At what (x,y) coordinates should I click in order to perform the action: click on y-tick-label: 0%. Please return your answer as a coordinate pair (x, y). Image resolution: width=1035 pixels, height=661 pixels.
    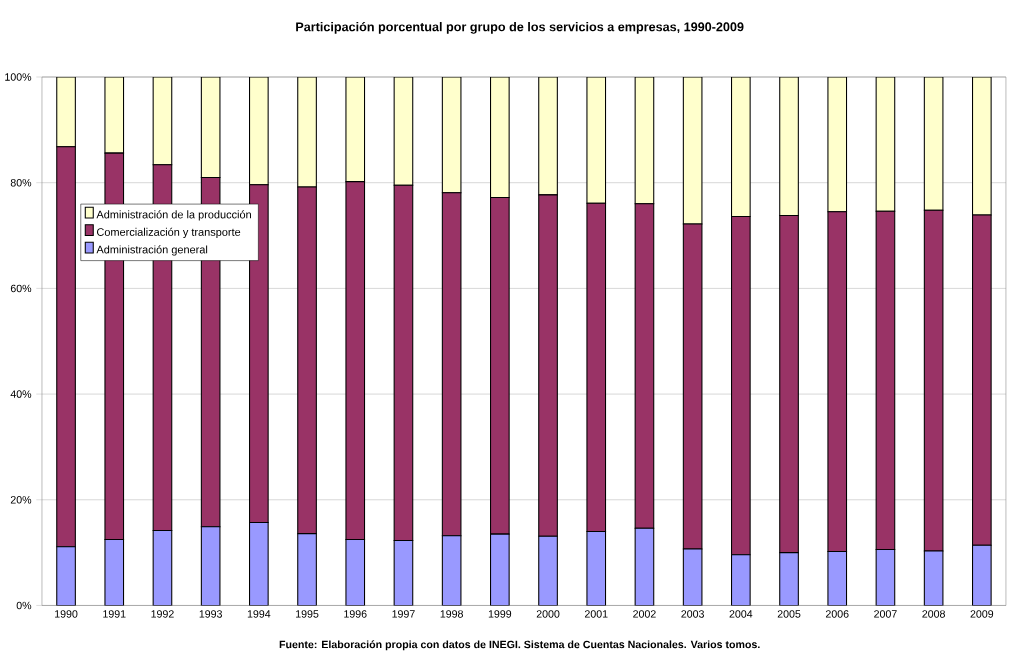
    Looking at the image, I should click on (24, 605).